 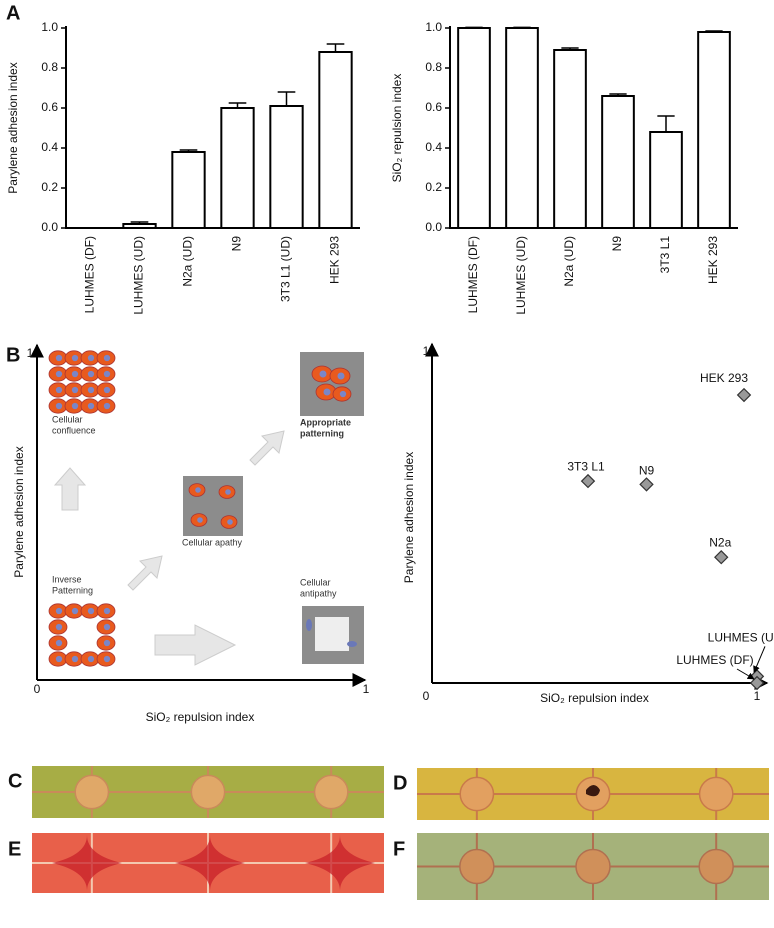 What do you see at coordinates (433, 187) in the screenshot?
I see `y-tick-label: 0.2` at bounding box center [433, 187].